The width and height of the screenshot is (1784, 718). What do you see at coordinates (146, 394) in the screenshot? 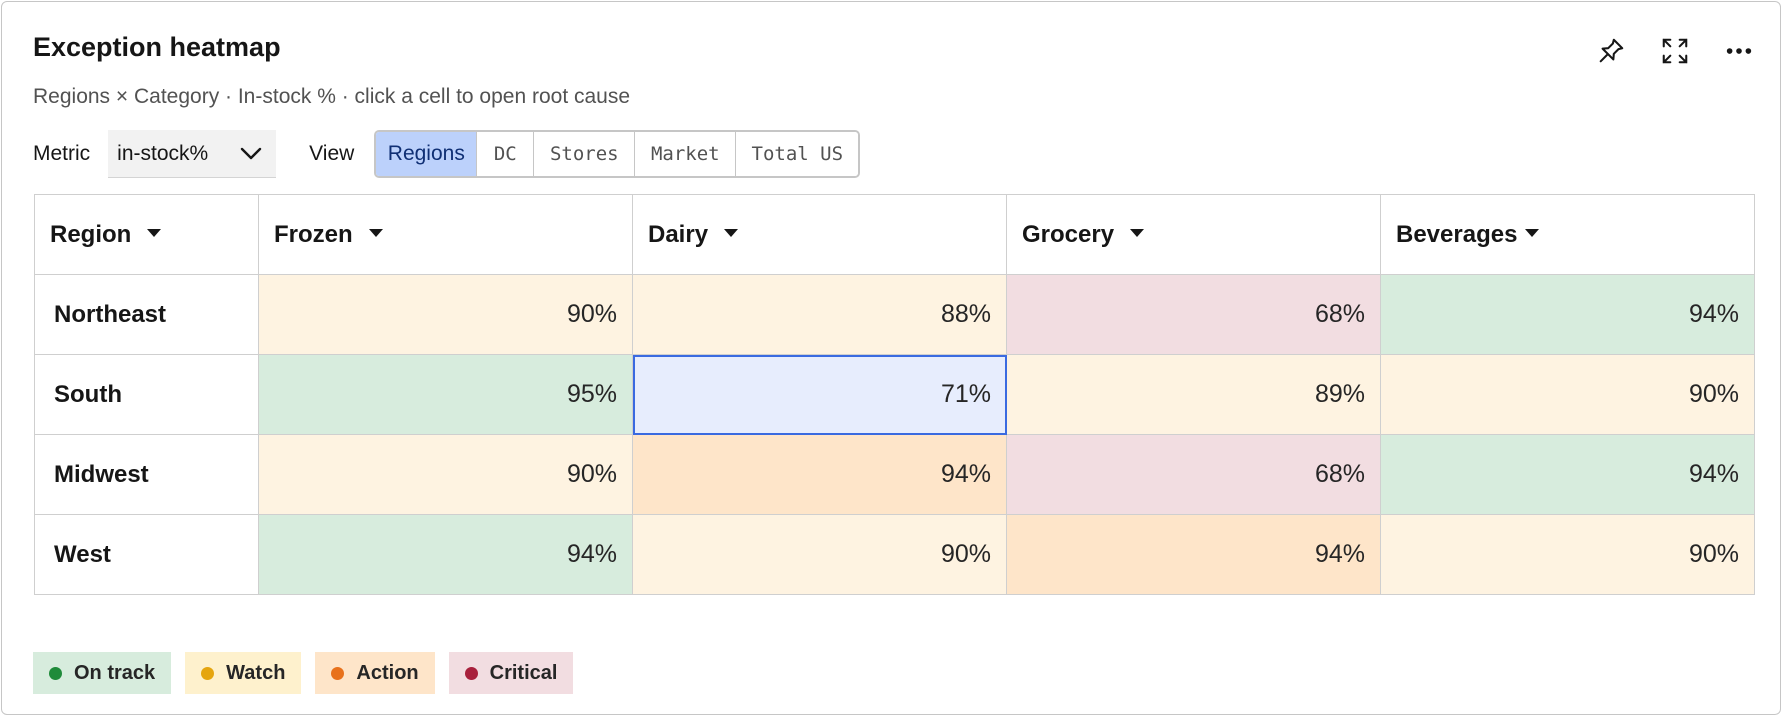
I see `row-label: South` at bounding box center [146, 394].